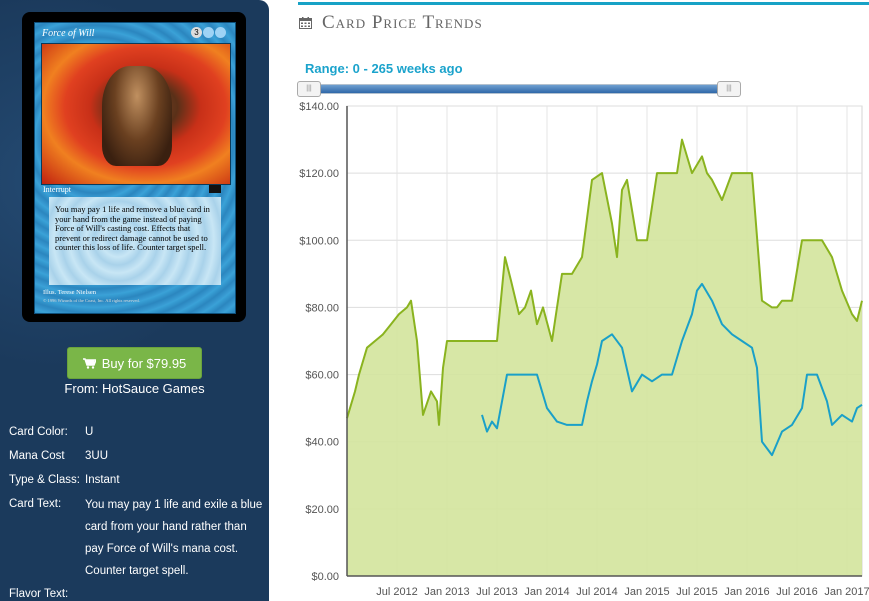 The height and width of the screenshot is (601, 869). I want to click on x-tick-label: Jul 2015, so click(697, 592).